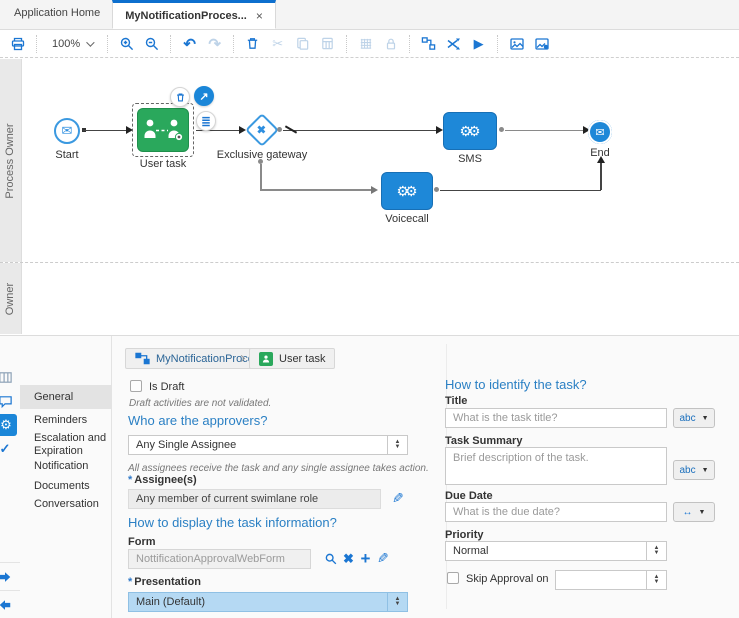 Image resolution: width=739 pixels, height=618 pixels. Describe the element at coordinates (7, 449) in the screenshot. I see `validate-rail-button: ✓` at that location.